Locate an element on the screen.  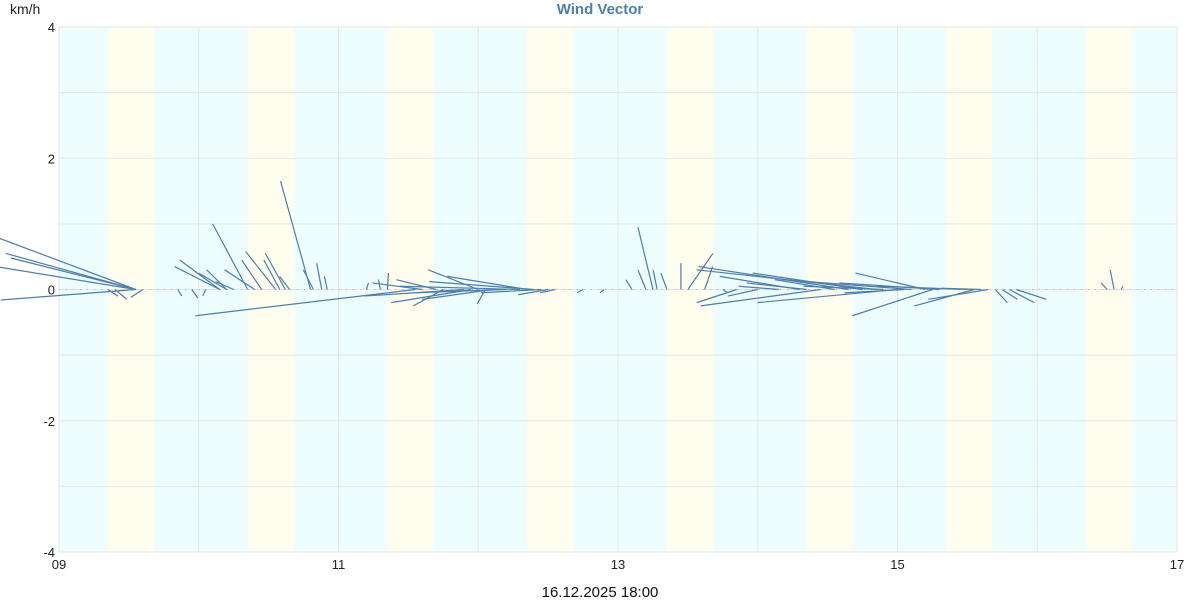
x-tick-label: 11 is located at coordinates (339, 564).